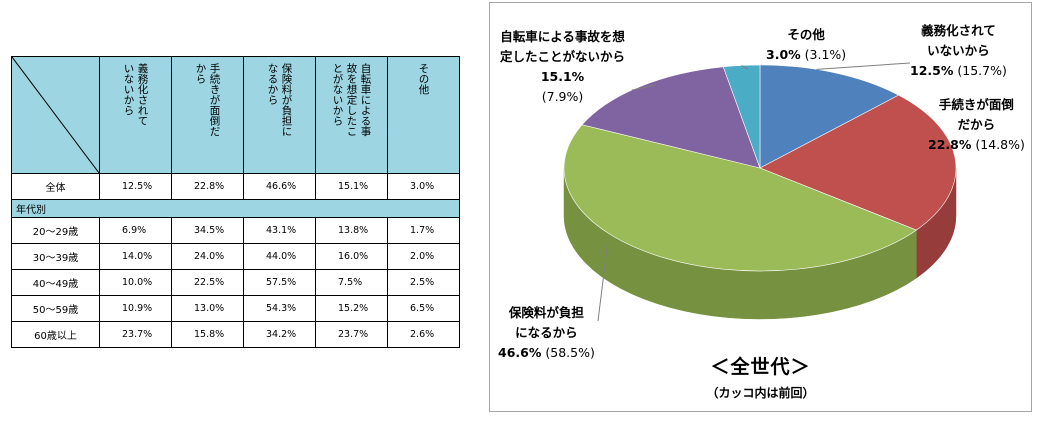 This screenshot has width=1048, height=422. Describe the element at coordinates (135, 308) in the screenshot. I see `table-cell: 10.9%` at that location.